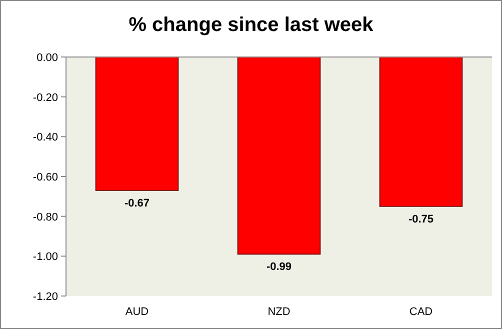 The image size is (502, 329). What do you see at coordinates (45, 138) in the screenshot?
I see `y-tick-label: -0.40` at bounding box center [45, 138].